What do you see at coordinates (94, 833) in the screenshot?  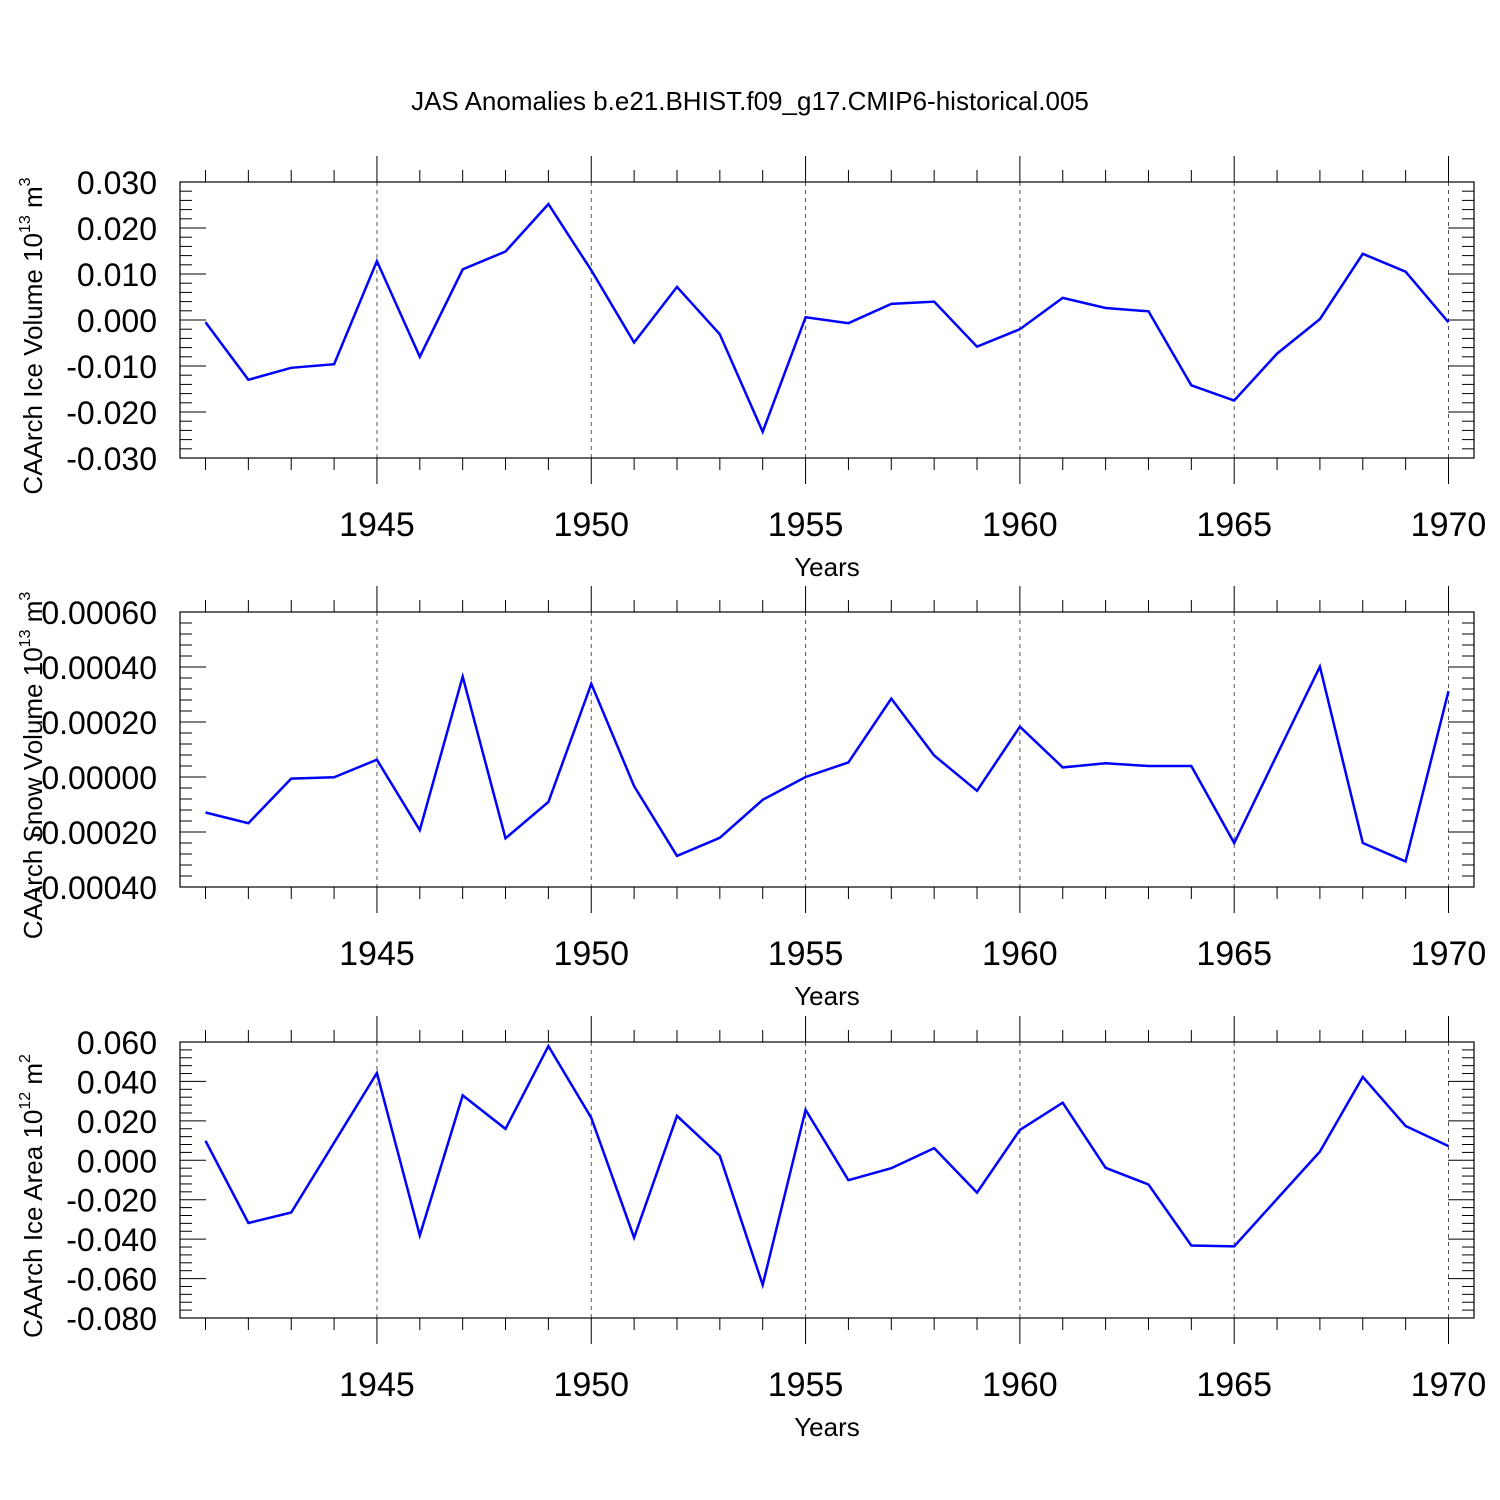 I see `y-tick-label: -0.00020` at bounding box center [94, 833].